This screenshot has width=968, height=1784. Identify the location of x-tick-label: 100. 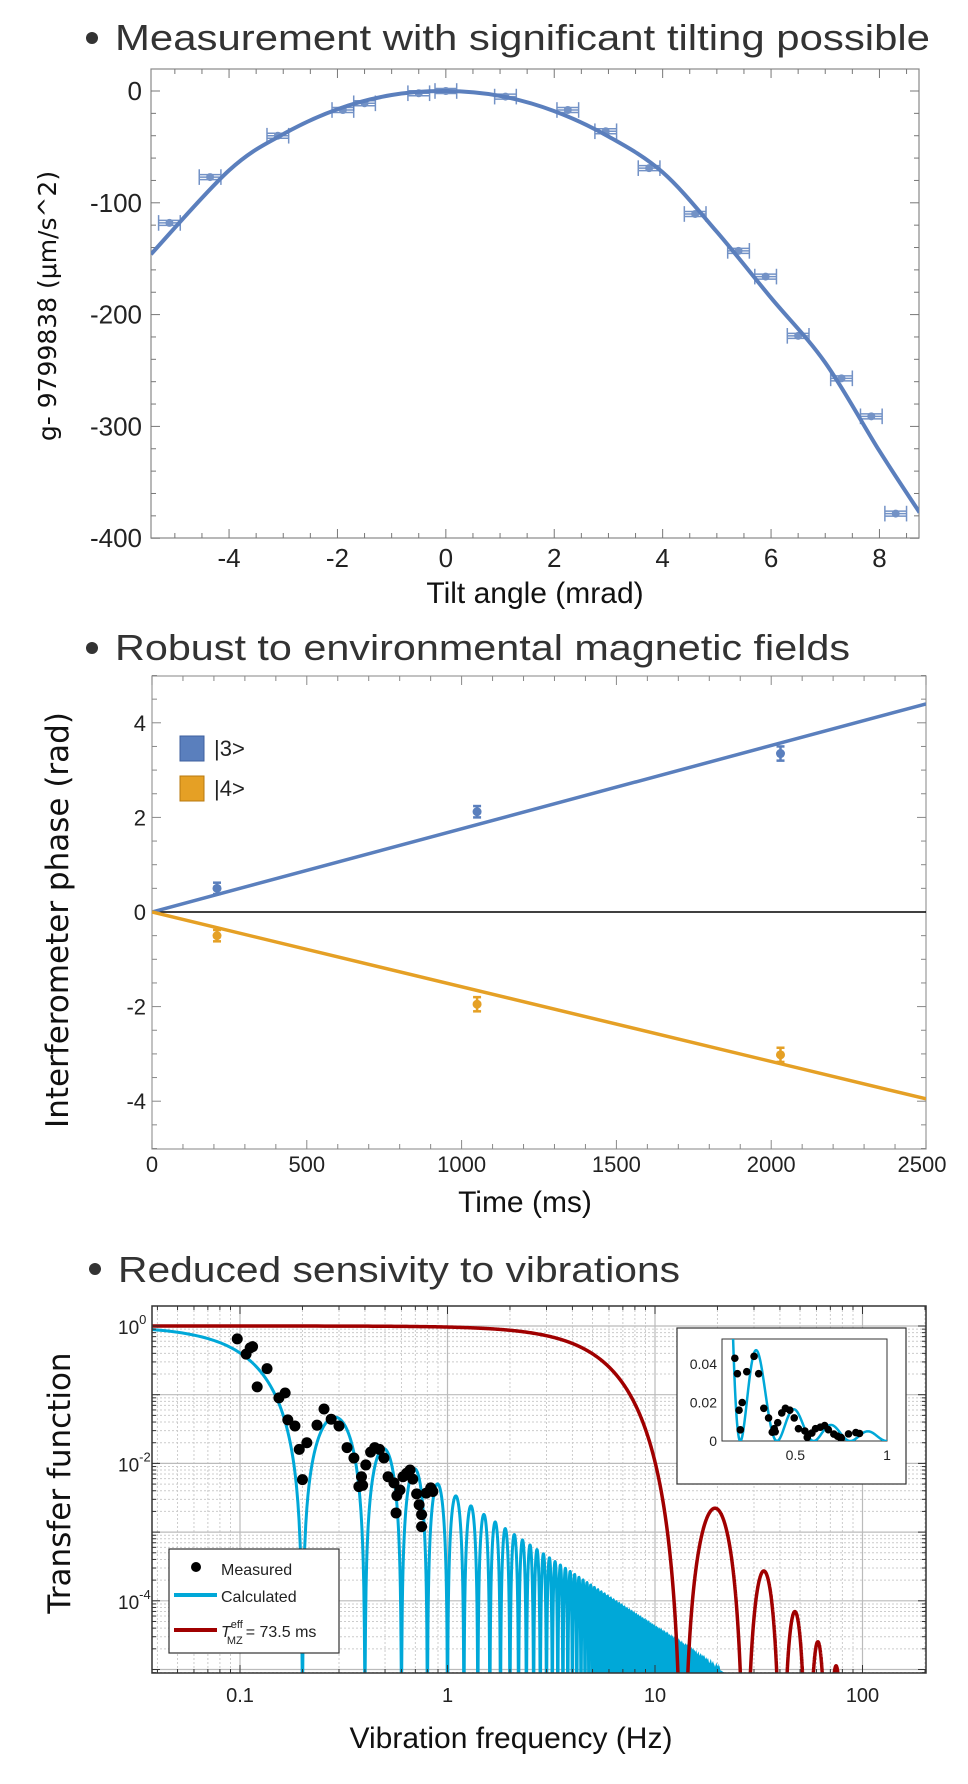
(862, 1696).